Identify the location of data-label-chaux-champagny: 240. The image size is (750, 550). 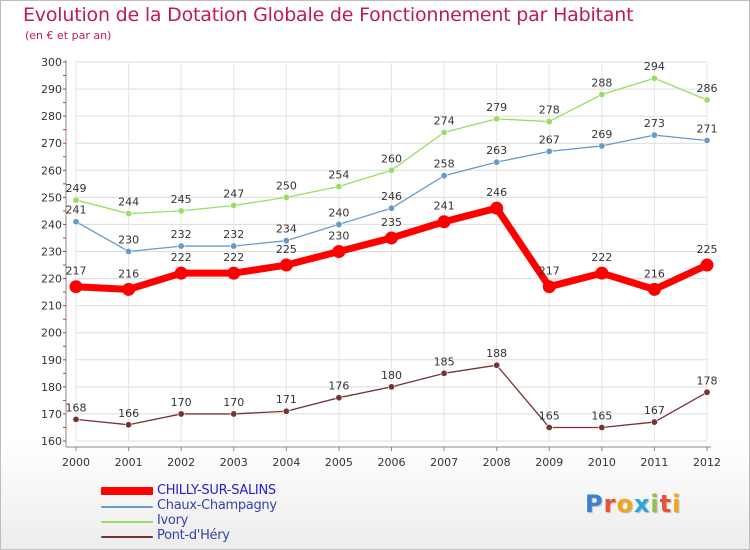
(338, 212).